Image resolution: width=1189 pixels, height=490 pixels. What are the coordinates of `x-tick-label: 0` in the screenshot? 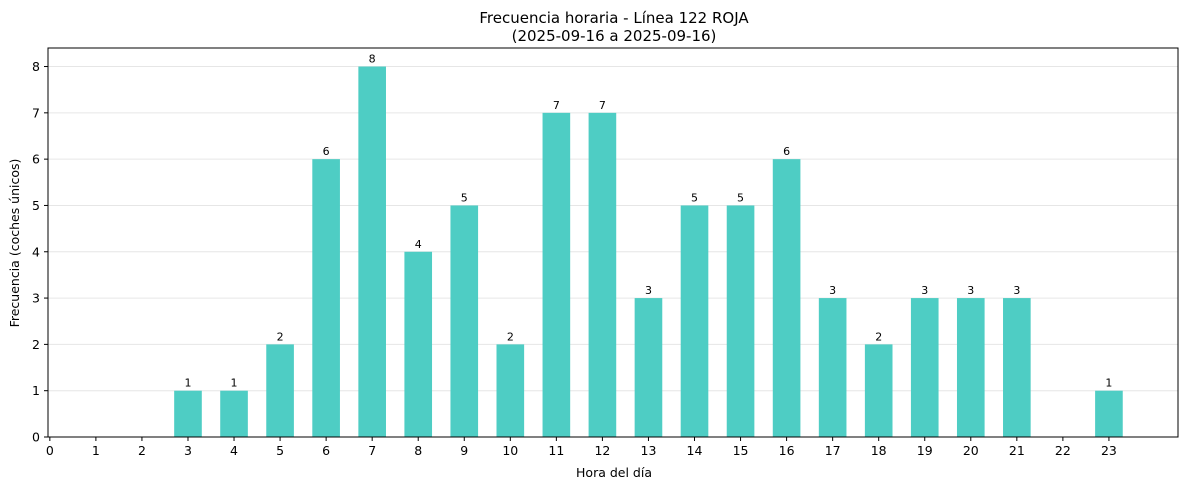 It's located at (50, 450).